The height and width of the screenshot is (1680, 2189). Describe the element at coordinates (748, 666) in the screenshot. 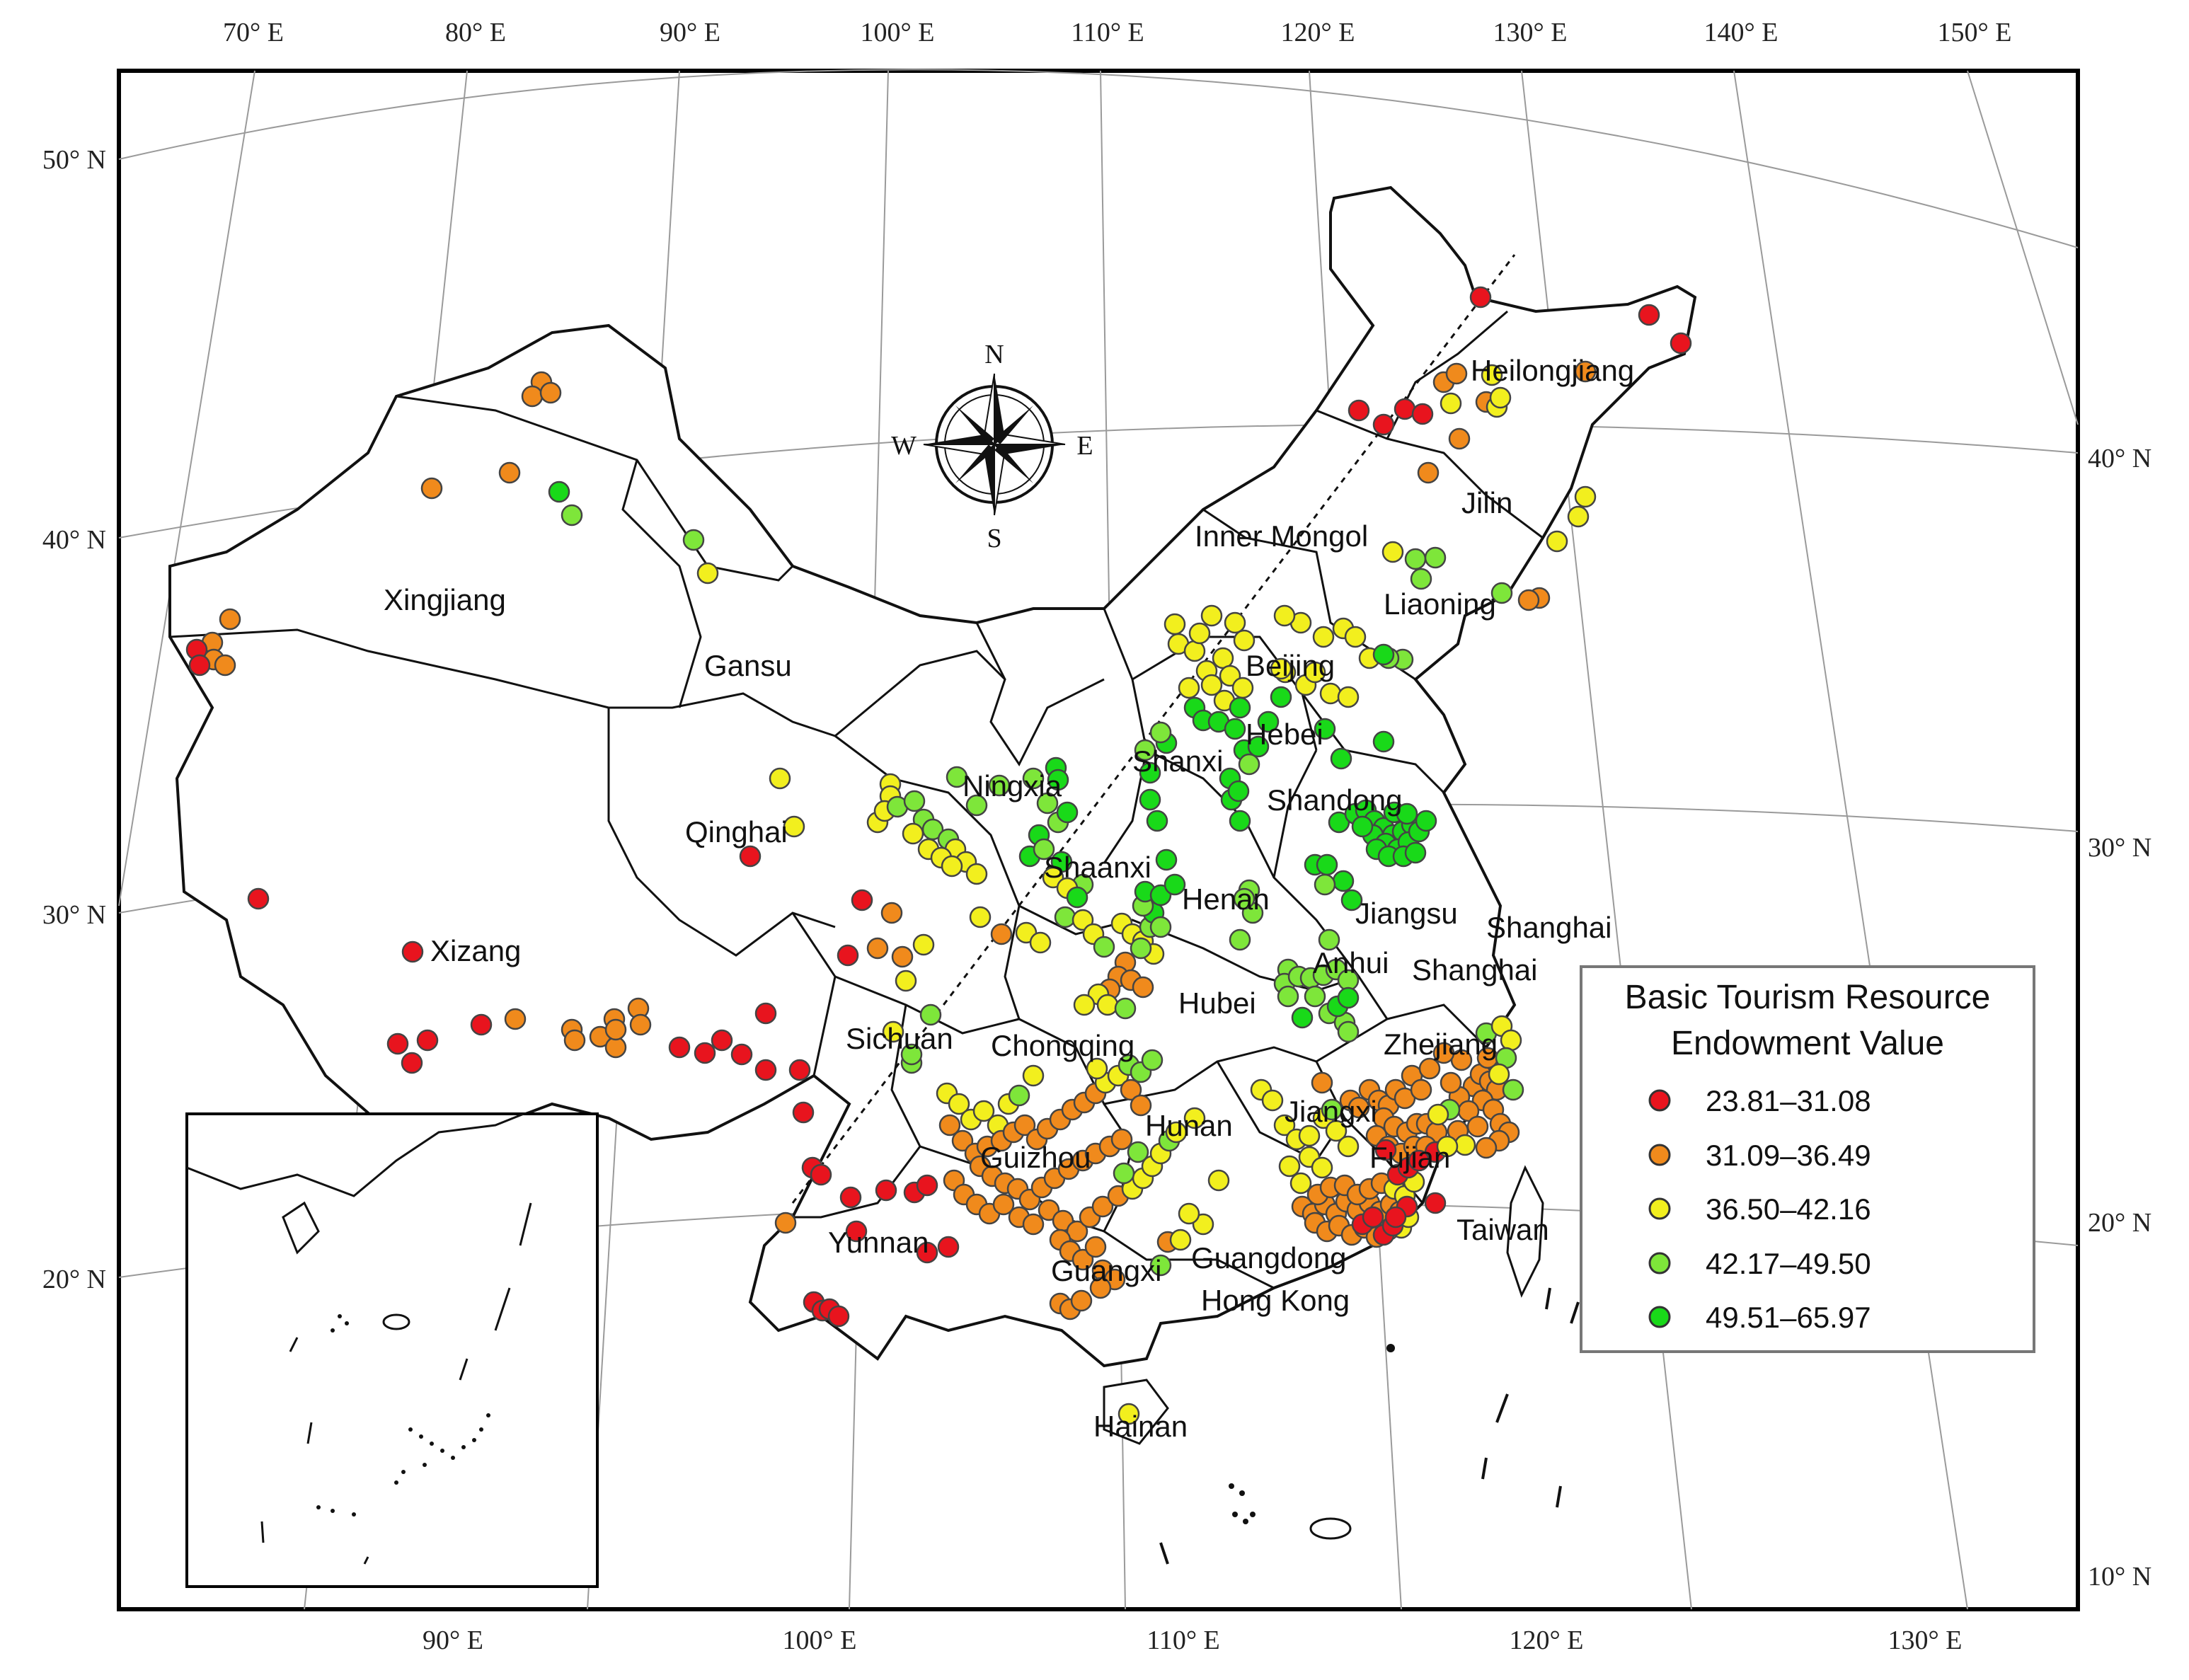

I see `province-label-gansu: Gansu` at that location.